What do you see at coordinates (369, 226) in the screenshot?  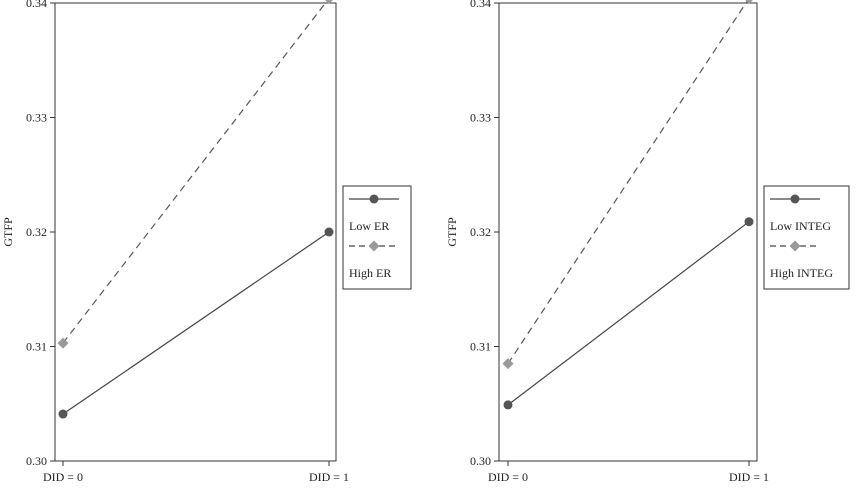 I see `legend-label: Low ER` at bounding box center [369, 226].